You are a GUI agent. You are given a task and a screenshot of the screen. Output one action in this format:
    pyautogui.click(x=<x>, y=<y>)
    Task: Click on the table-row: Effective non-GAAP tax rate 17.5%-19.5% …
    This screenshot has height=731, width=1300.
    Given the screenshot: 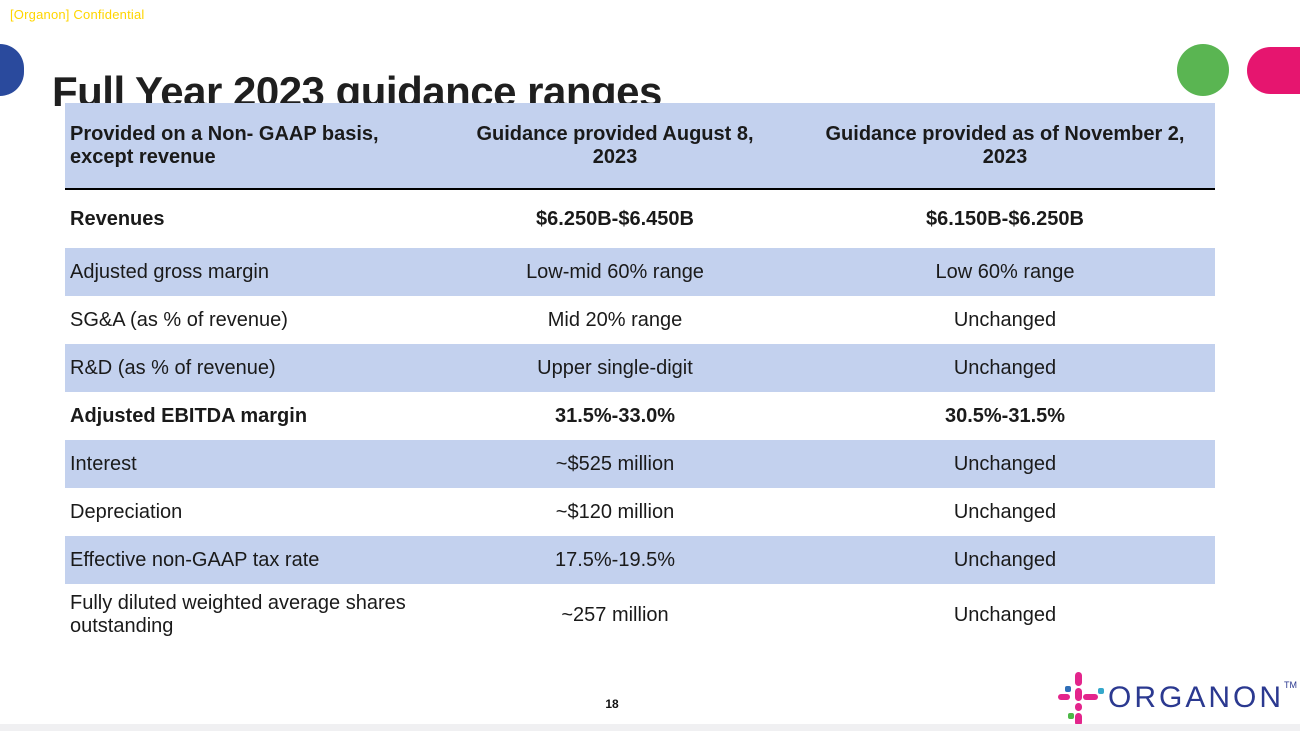 What is the action you would take?
    pyautogui.click(x=640, y=560)
    